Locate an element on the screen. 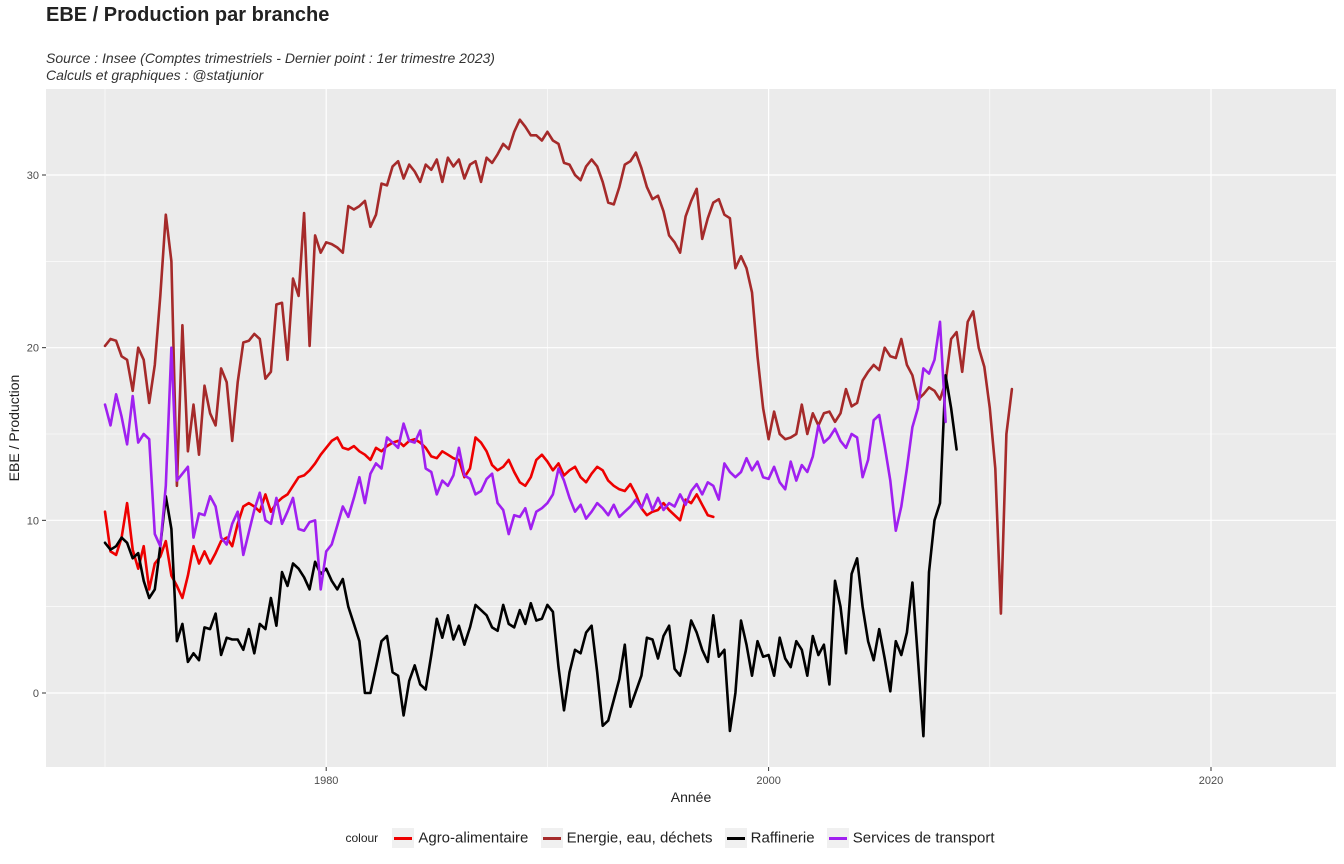  legend-item-agro: Agro-alimentaire is located at coordinates (460, 838).